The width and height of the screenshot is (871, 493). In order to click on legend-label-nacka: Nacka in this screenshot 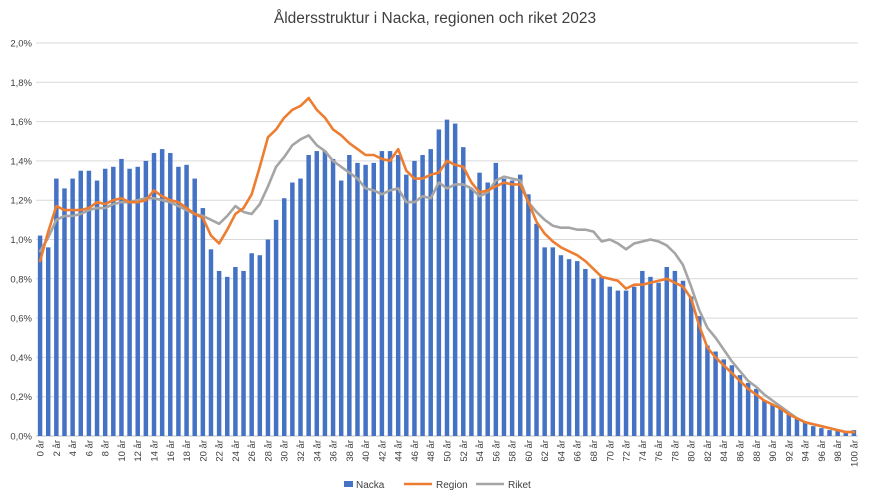, I will do `click(370, 485)`.